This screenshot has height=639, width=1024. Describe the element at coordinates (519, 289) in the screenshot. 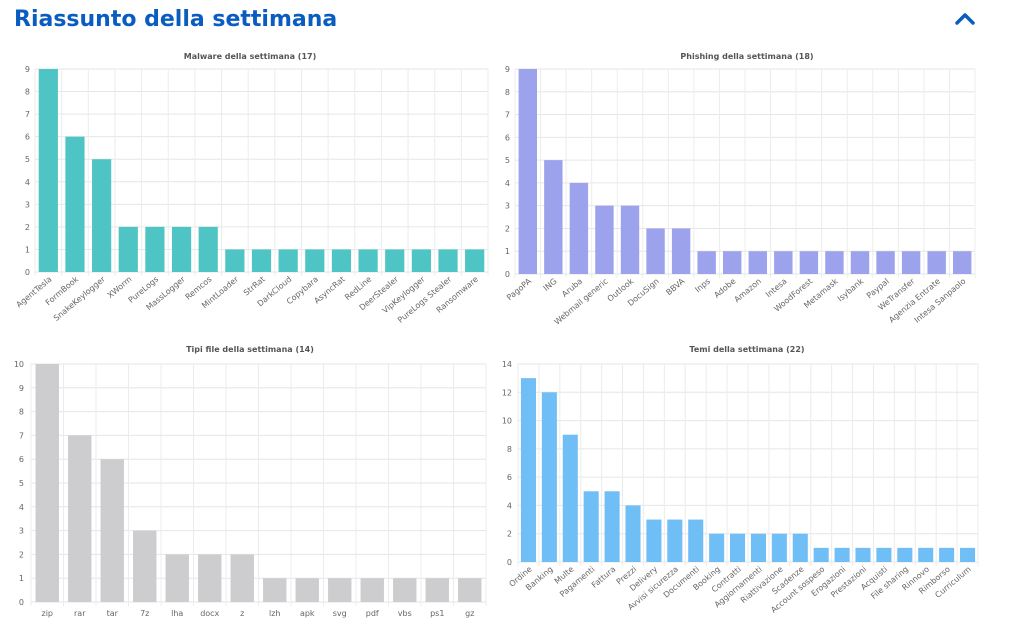

I see `x-tick-label: PagoPA` at that location.